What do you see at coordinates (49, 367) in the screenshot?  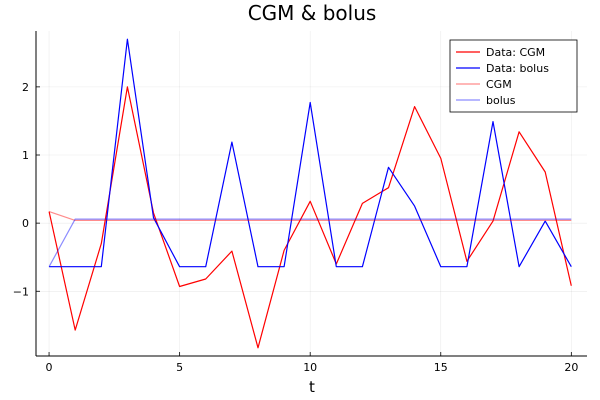 I see `x-tick-label: 0` at bounding box center [49, 367].